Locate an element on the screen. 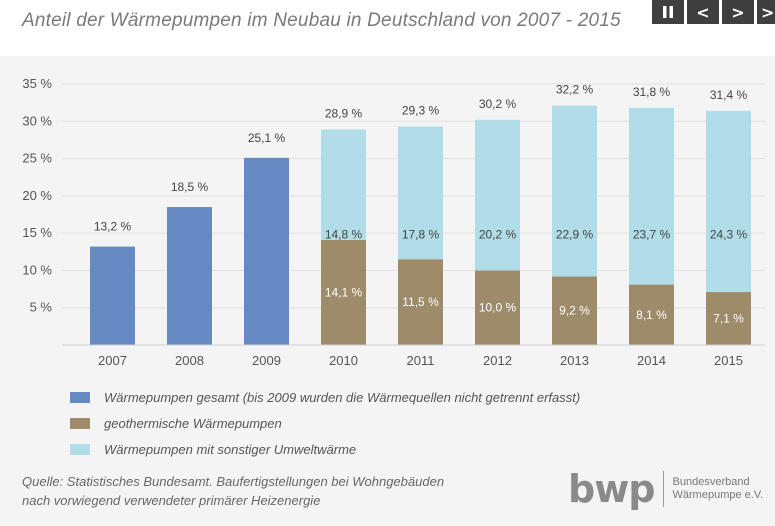 The width and height of the screenshot is (775, 526). slide-navigation: < > > is located at coordinates (713, 12).